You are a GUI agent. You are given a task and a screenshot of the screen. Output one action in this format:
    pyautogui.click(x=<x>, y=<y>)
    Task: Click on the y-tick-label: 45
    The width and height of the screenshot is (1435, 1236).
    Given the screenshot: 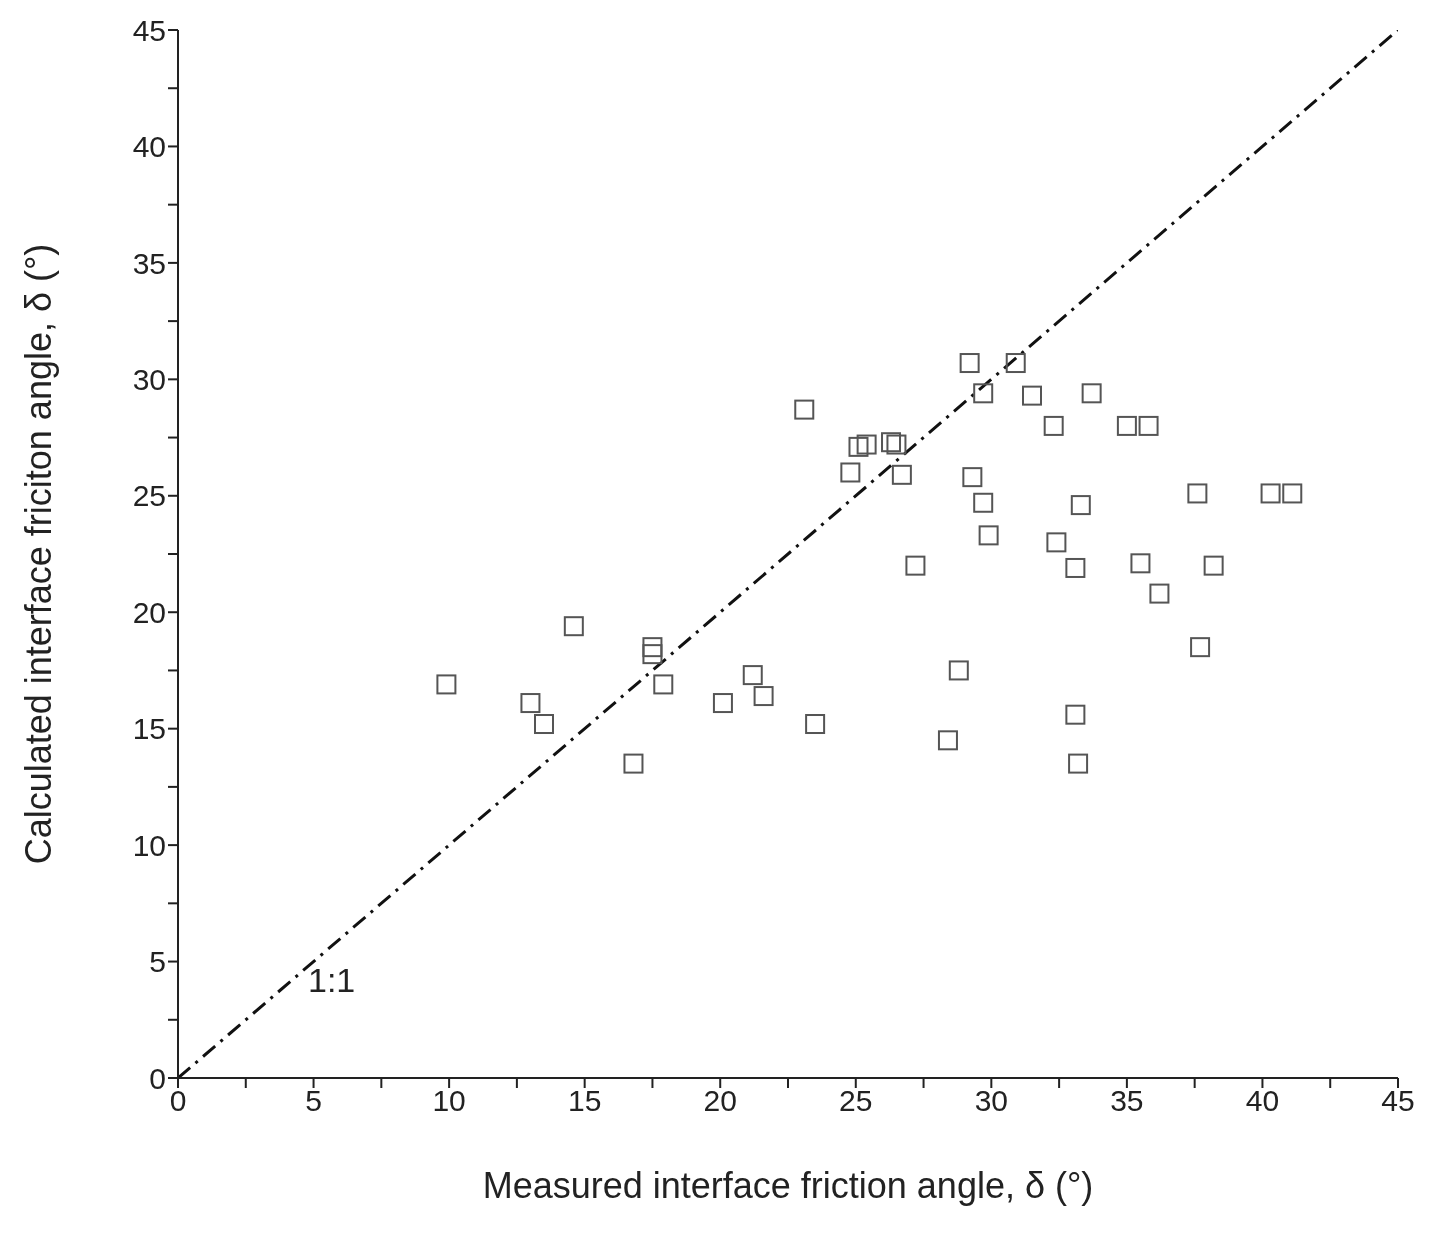 What is the action you would take?
    pyautogui.click(x=149, y=30)
    